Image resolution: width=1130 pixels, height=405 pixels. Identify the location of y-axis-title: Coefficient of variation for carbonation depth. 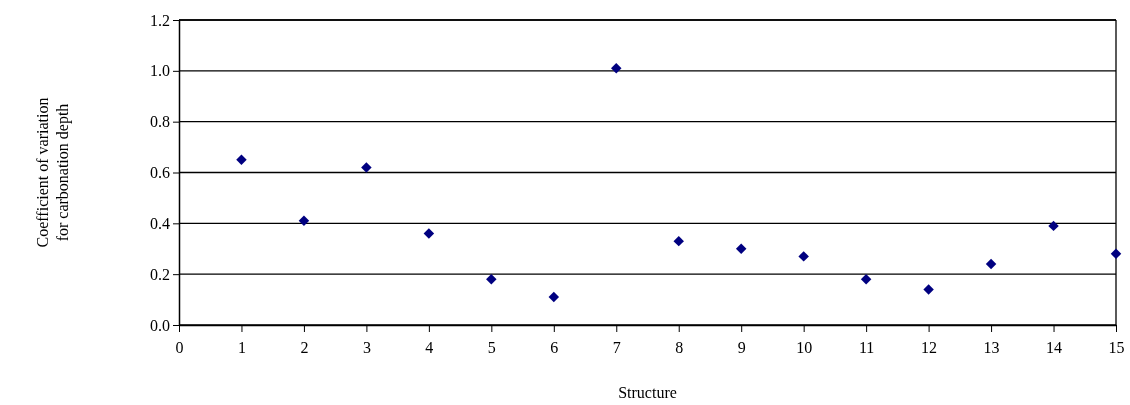
(53, 172).